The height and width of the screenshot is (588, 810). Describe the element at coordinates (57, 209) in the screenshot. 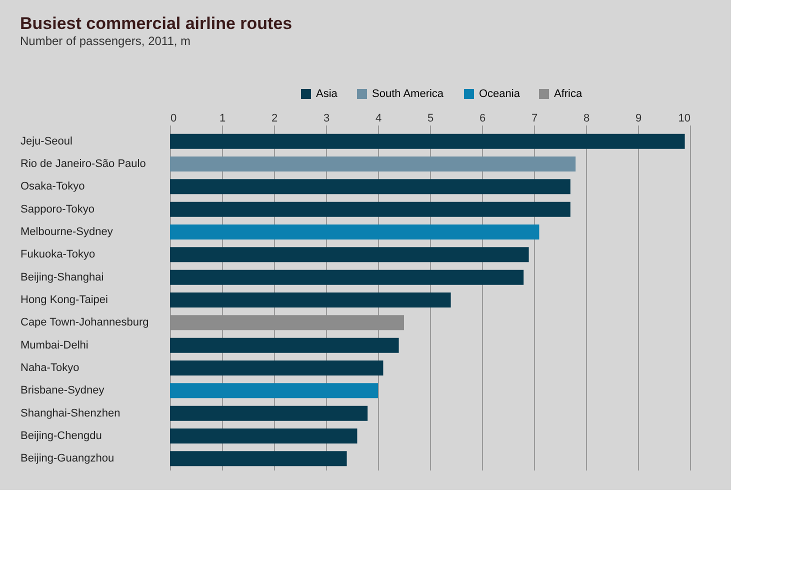

I see `y-tick-label: Sapporo-Tokyo` at that location.